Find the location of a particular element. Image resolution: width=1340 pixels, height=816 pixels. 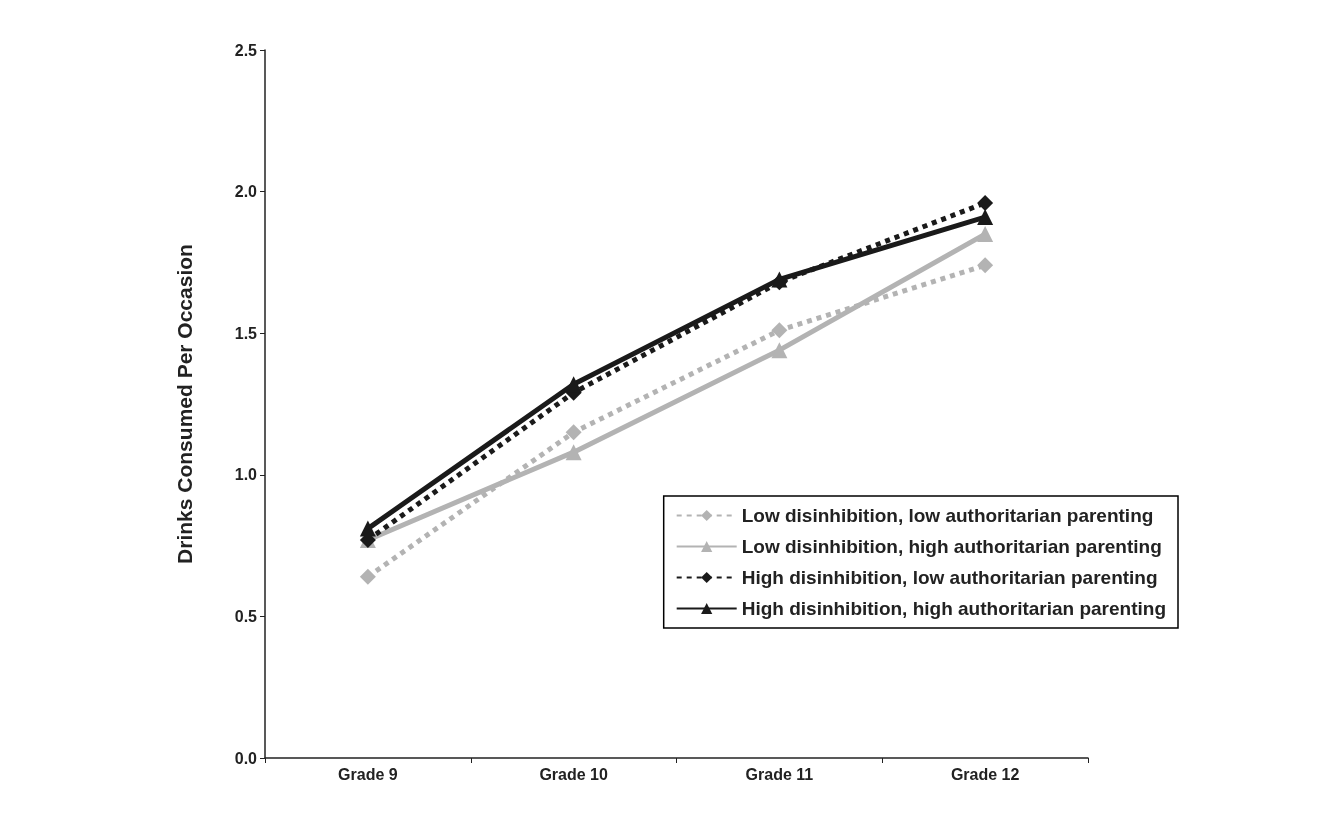

x-tick-label: Grade 10 is located at coordinates (573, 774).